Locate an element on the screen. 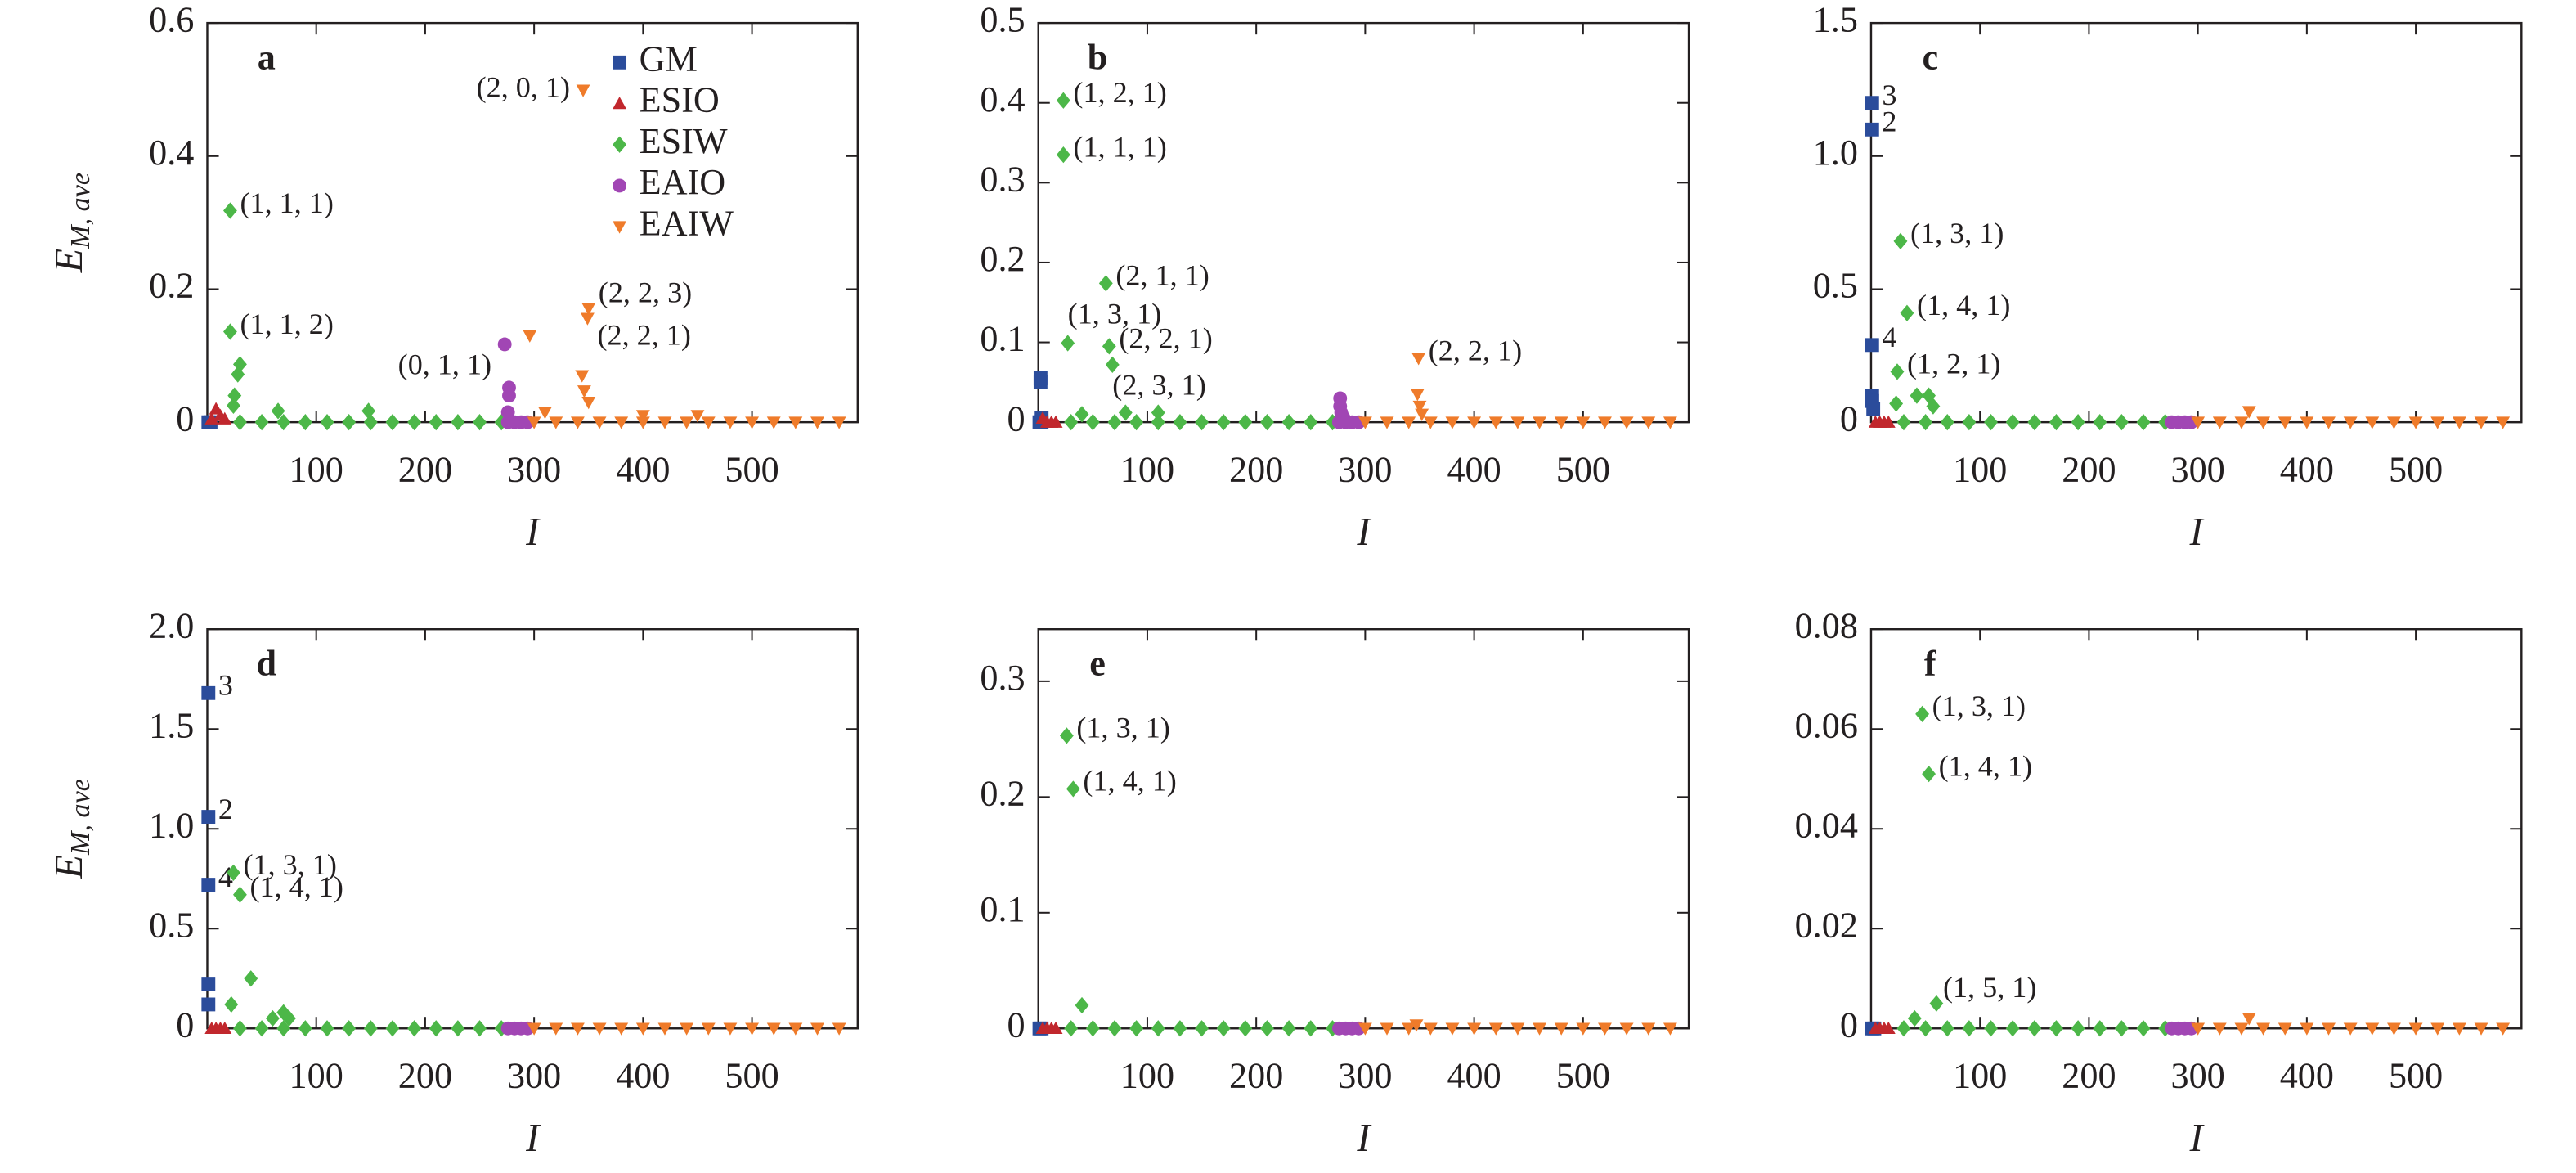 Image resolution: width=2576 pixels, height=1173 pixels. y-tick-label: 1.0 is located at coordinates (171, 825).